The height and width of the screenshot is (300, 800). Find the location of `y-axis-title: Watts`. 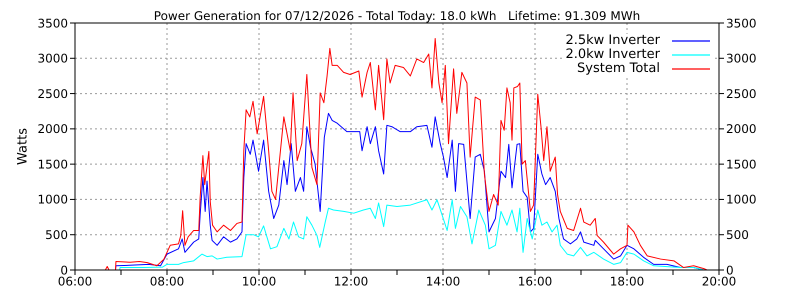

y-axis-title: Watts is located at coordinates (23, 146).